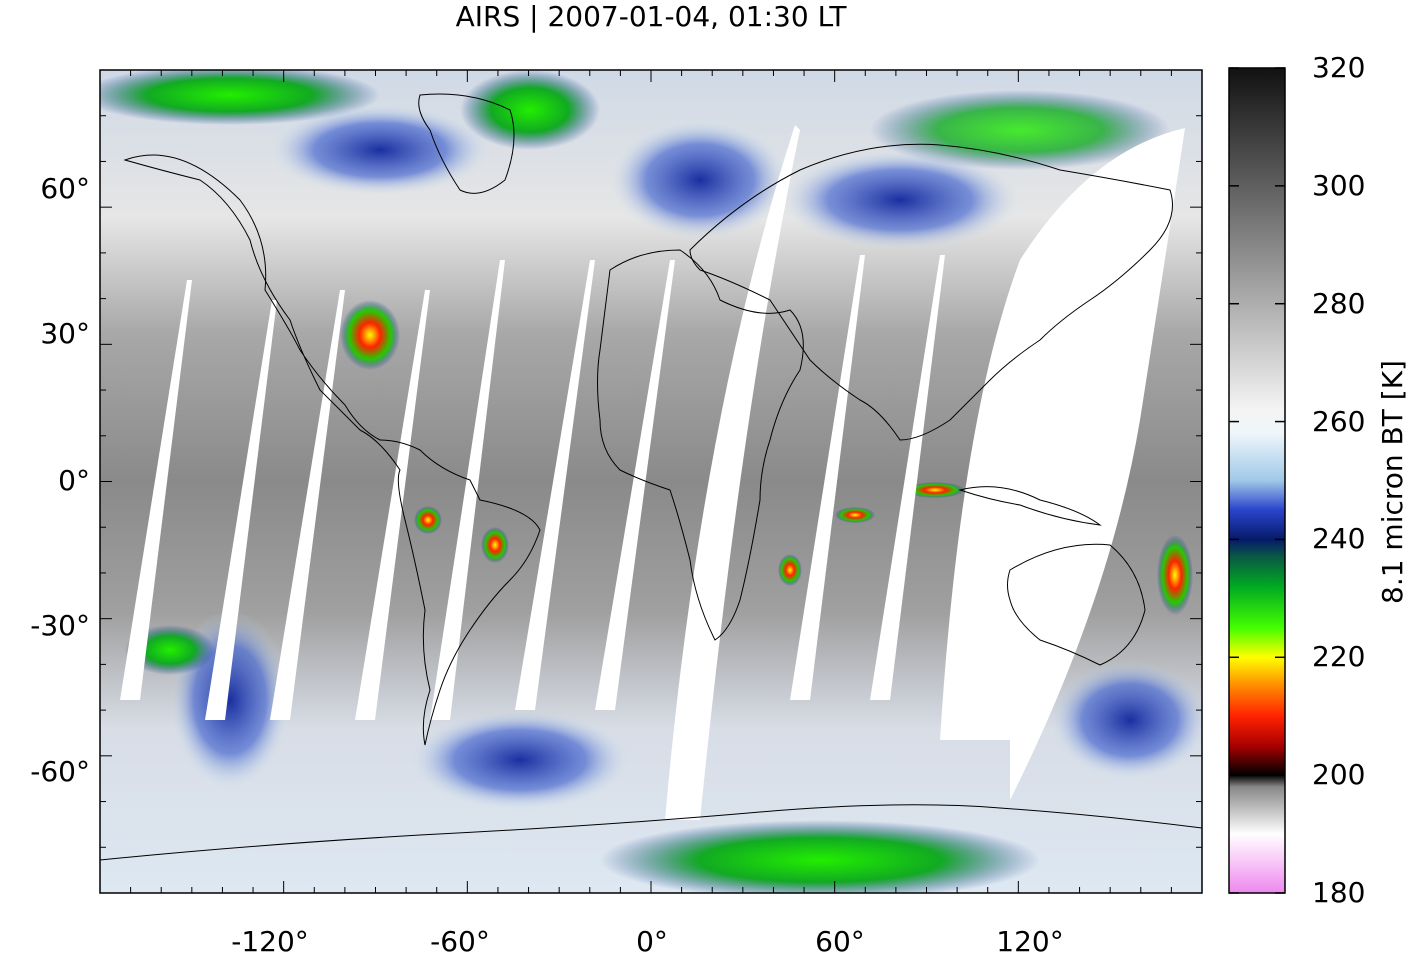 This screenshot has width=1420, height=958. Describe the element at coordinates (1339, 538) in the screenshot. I see `colorbar-tick-label: 240` at that location.